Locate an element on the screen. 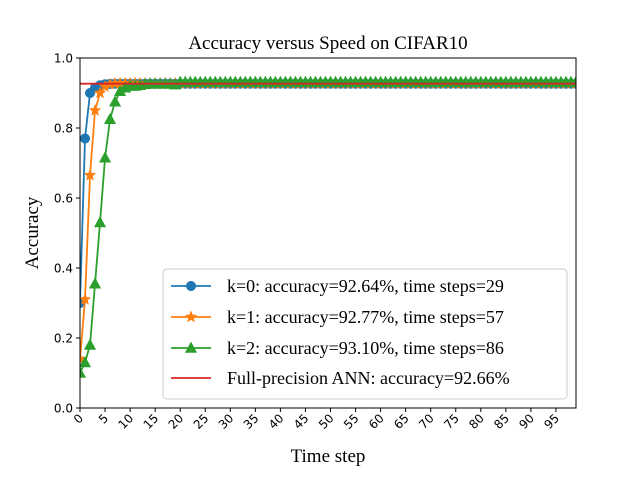  x-tick-label: 15 is located at coordinates (151, 421).